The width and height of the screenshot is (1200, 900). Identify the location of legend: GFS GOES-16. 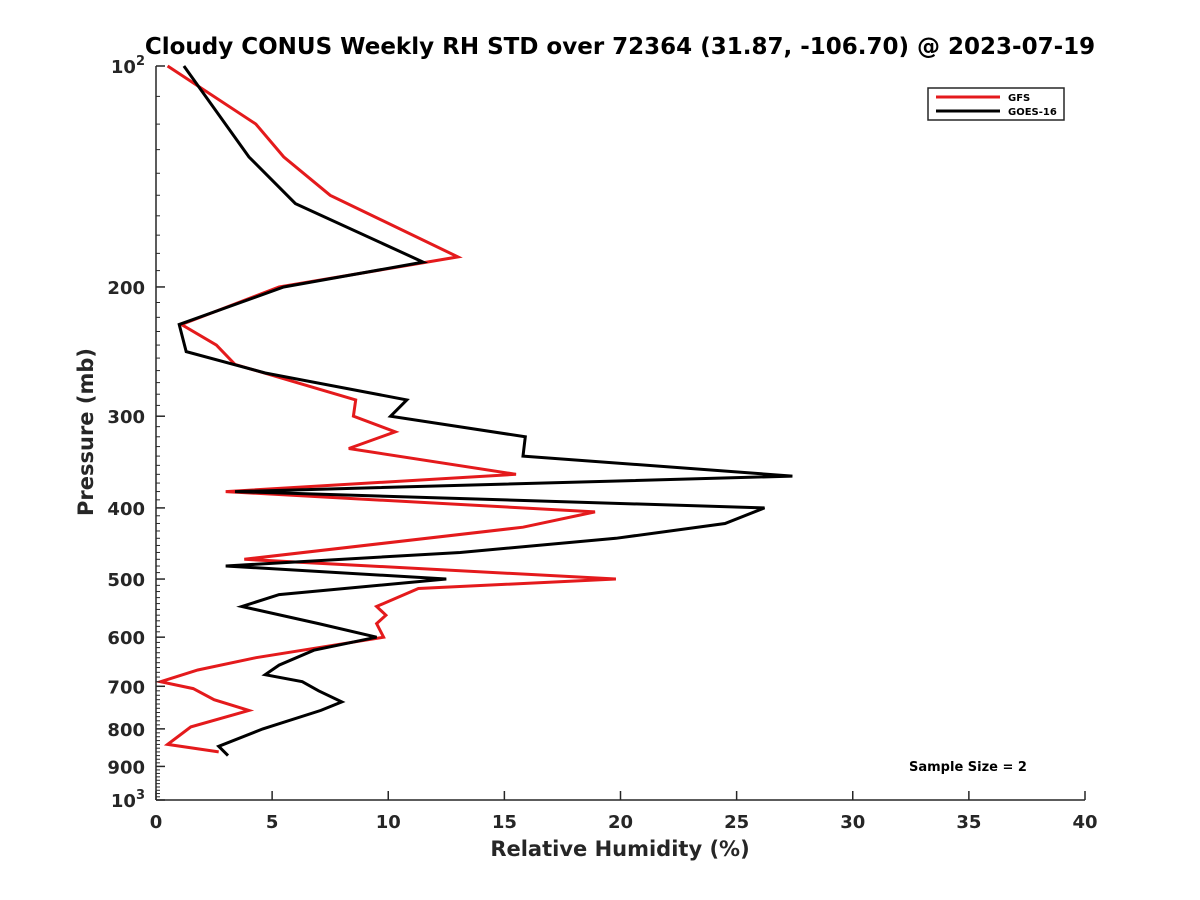
(996, 104).